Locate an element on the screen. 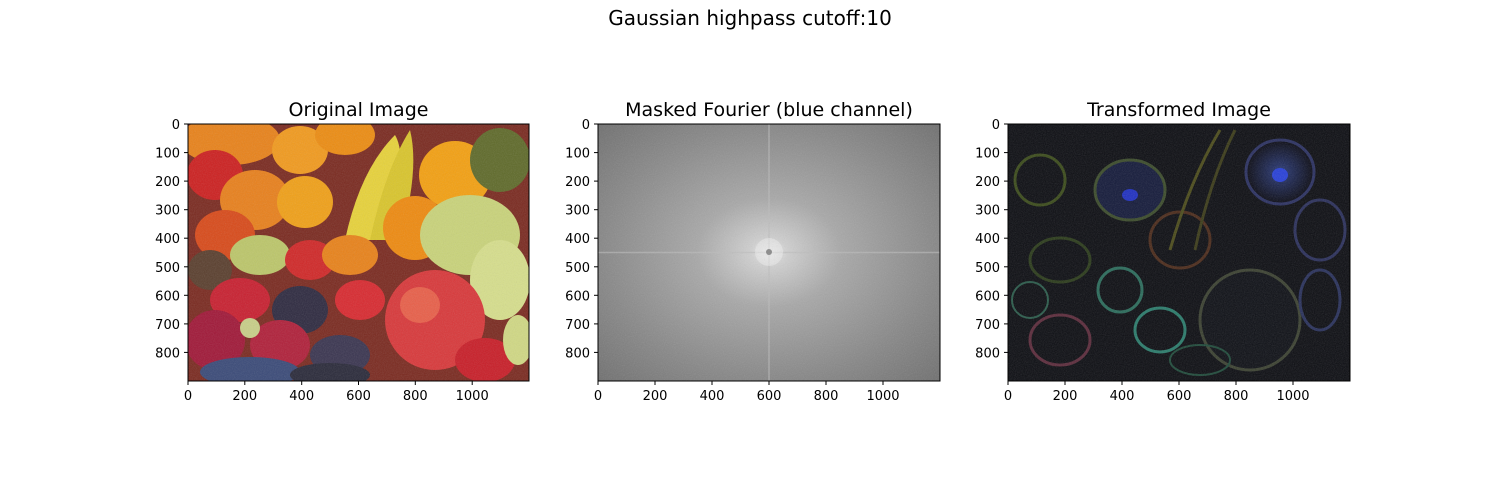 This screenshot has width=1500, height=500. fourier-spectrum is located at coordinates (769, 252).